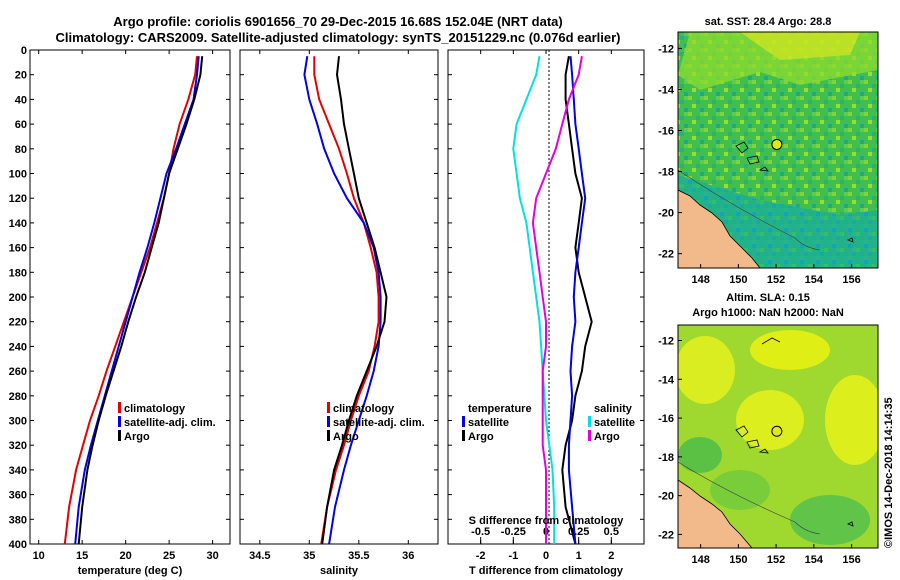 The height and width of the screenshot is (580, 900). Describe the element at coordinates (613, 409) in the screenshot. I see `legend-salinity-title: salinity` at that location.